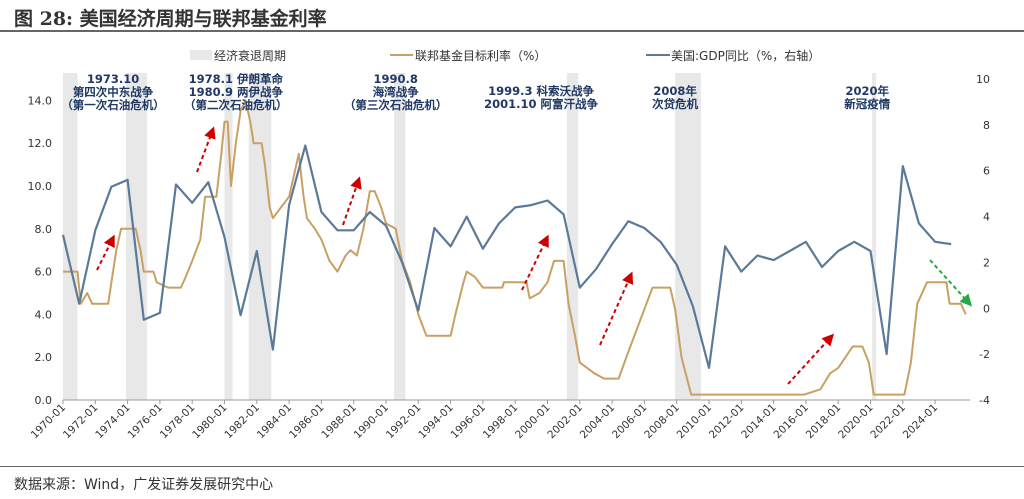  Describe the element at coordinates (113, 105) in the screenshot. I see `event-annotation: （第一次石油危机）` at that location.